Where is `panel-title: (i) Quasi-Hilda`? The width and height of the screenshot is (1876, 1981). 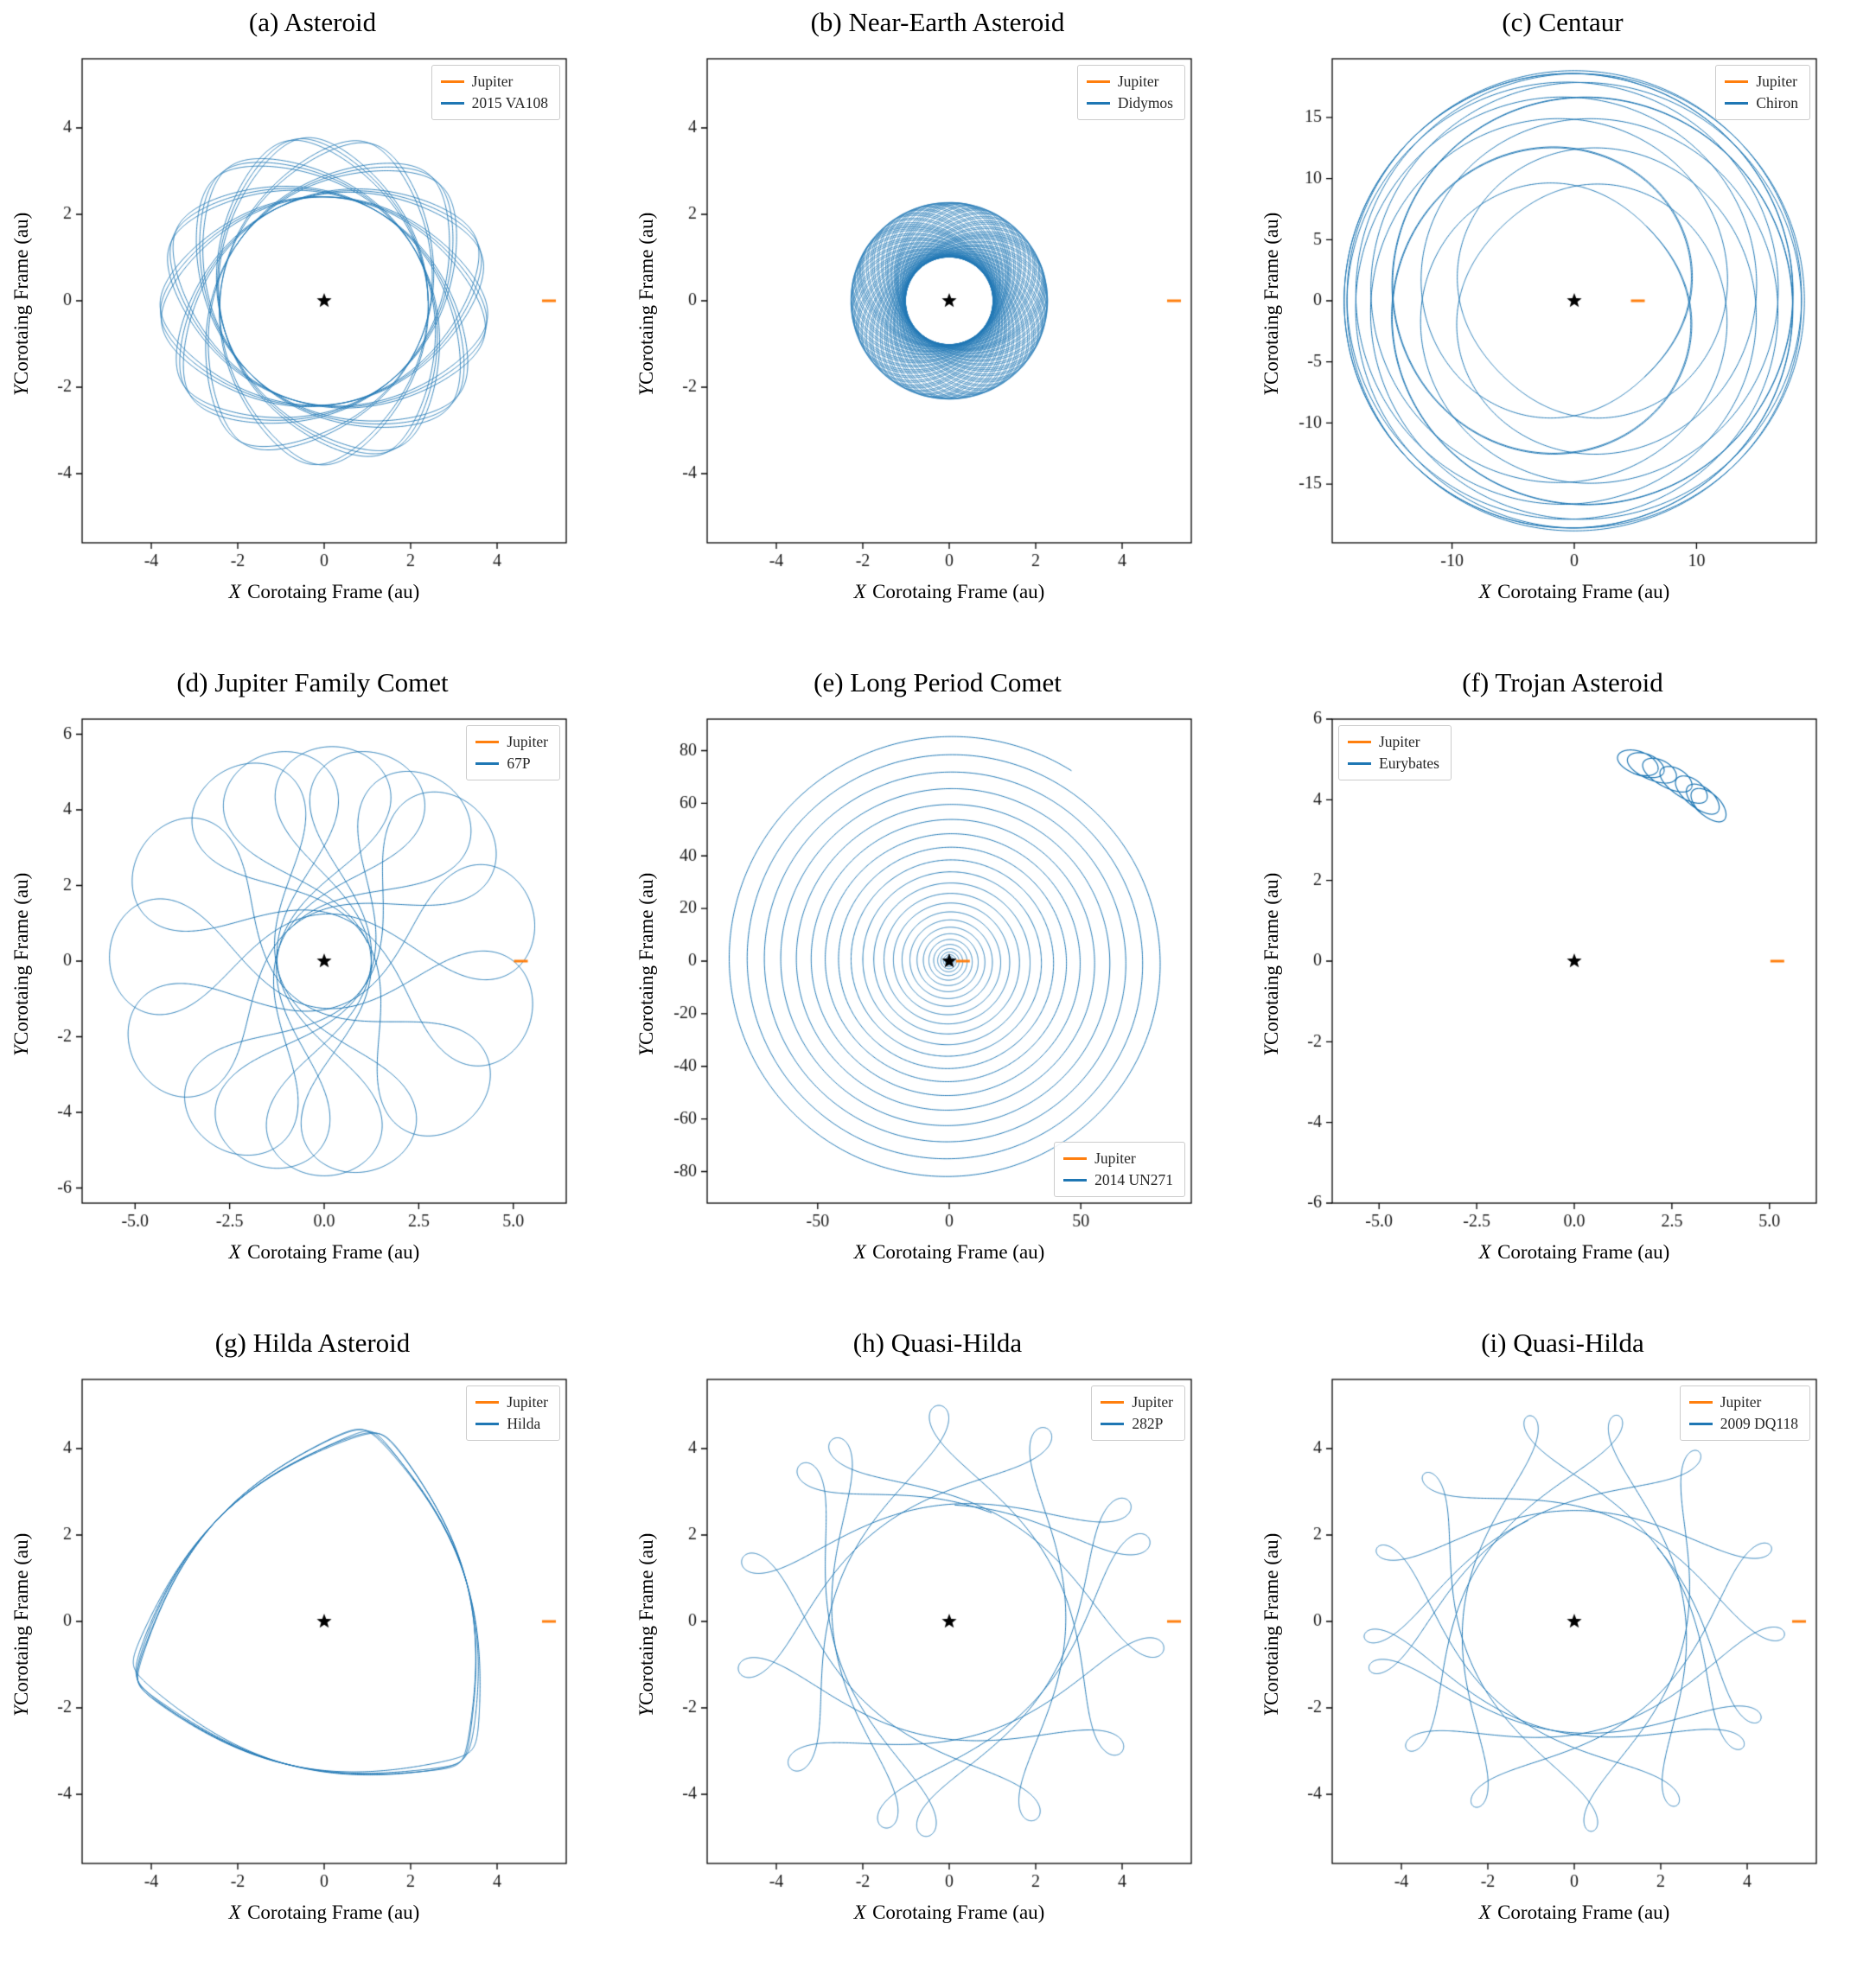
panel-title: (i) Quasi-Hilda is located at coordinates (1562, 1343).